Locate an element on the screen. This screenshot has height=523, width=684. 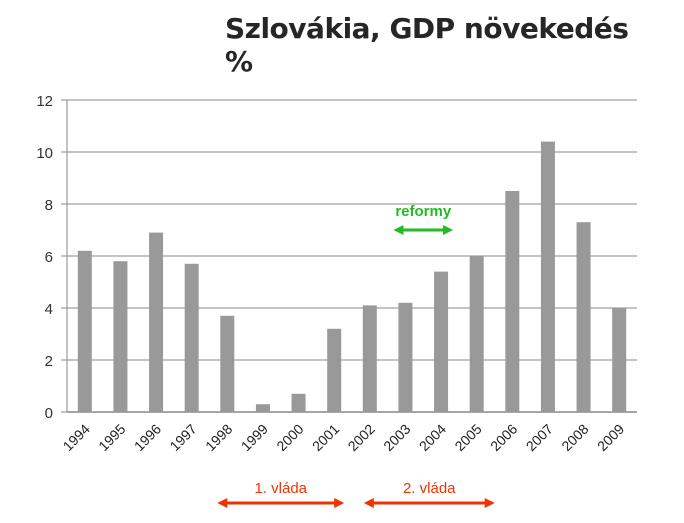
x-tick-label: 1994 is located at coordinates (76, 437).